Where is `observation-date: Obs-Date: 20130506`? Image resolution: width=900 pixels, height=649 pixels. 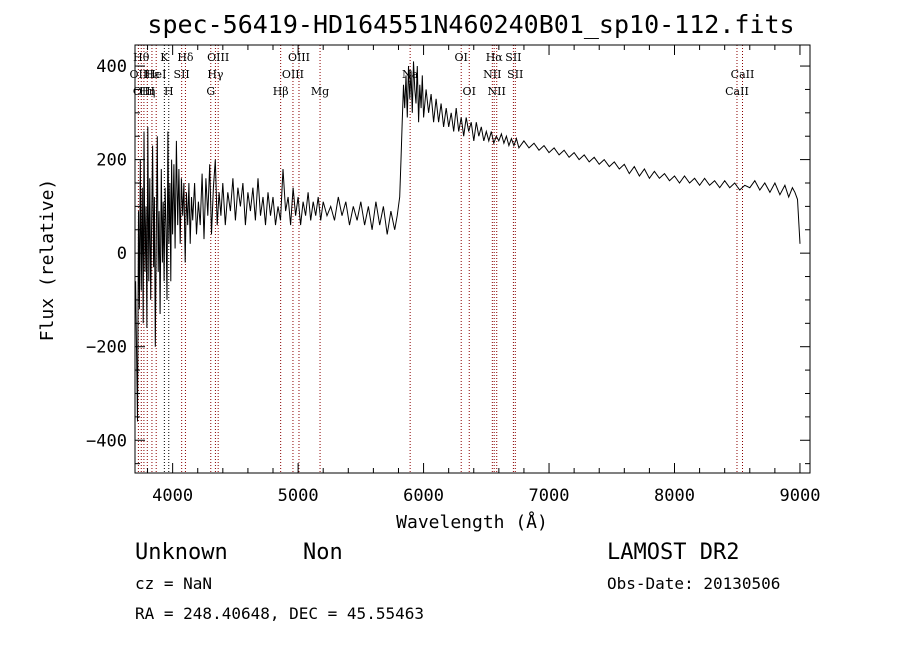 observation-date: Obs-Date: 20130506 is located at coordinates (693, 583).